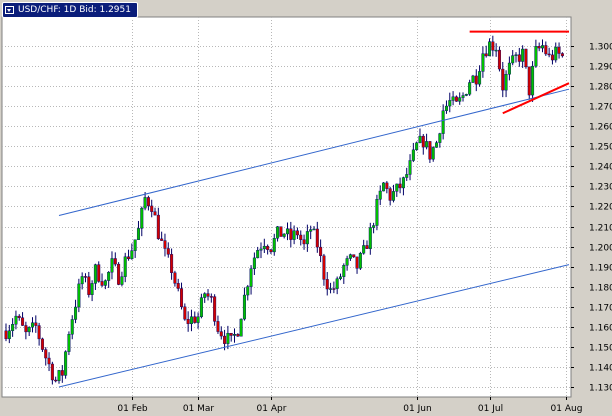  What do you see at coordinates (600, 168) in the screenshot?
I see `price-tick-label: 1.2400` at bounding box center [600, 168].